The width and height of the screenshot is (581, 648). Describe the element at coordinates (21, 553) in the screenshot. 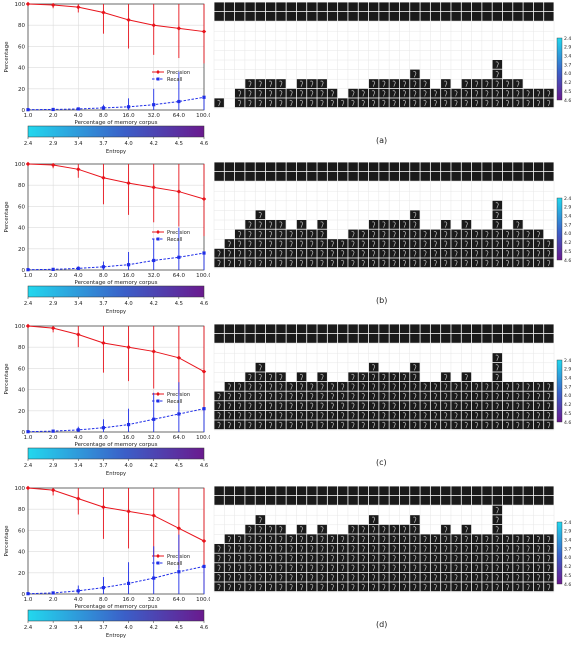

I see `y-tick-label: 40` at that location.